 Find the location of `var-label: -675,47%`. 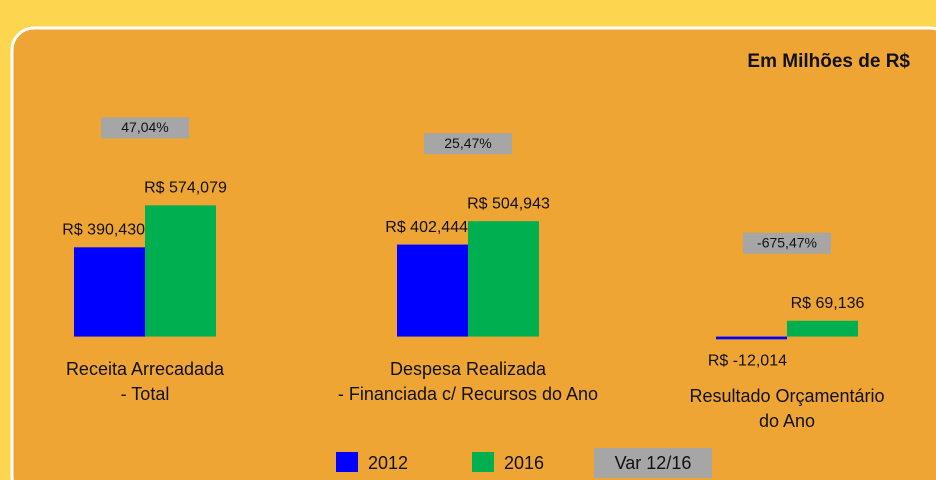

var-label: -675,47% is located at coordinates (787, 242).